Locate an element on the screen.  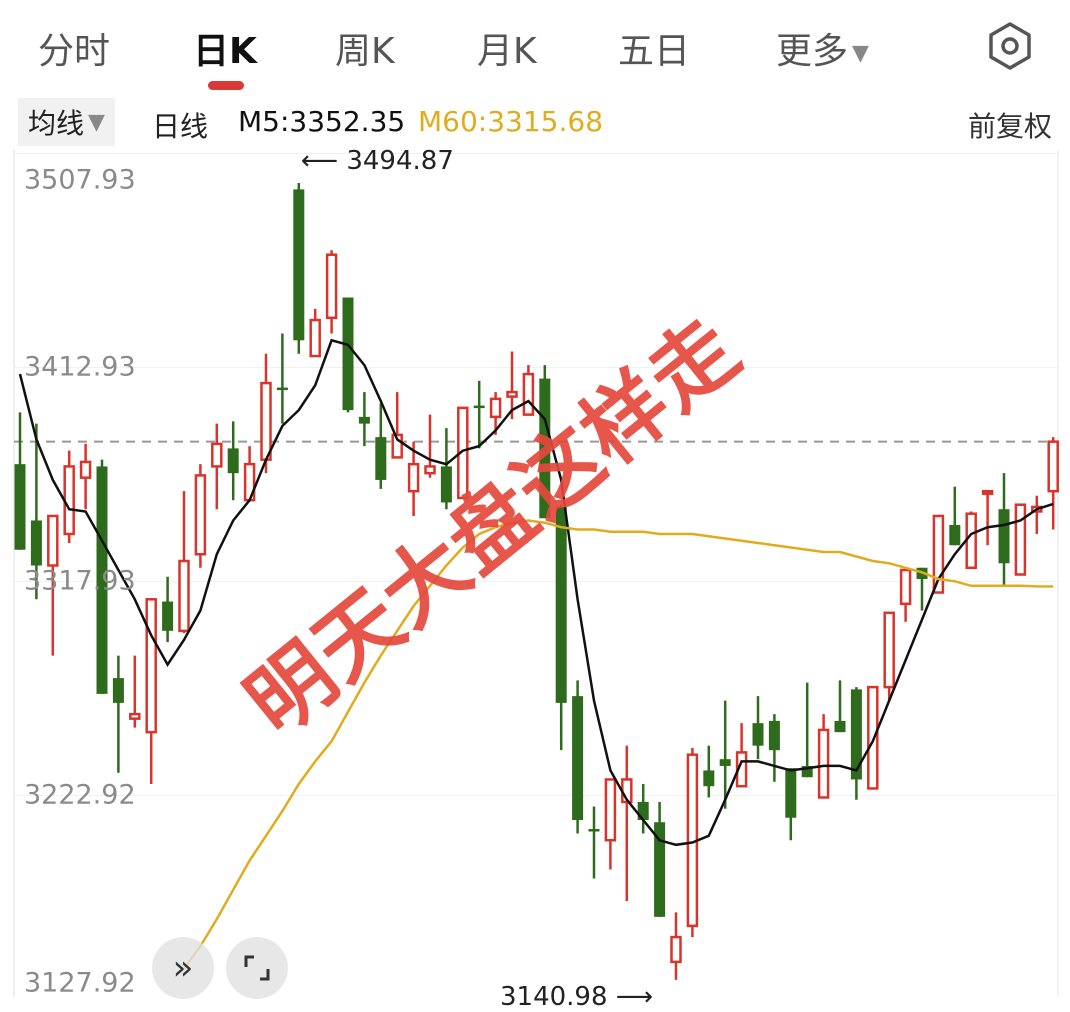
low-price-annotation: 3140.98 ⟶ is located at coordinates (576, 997).